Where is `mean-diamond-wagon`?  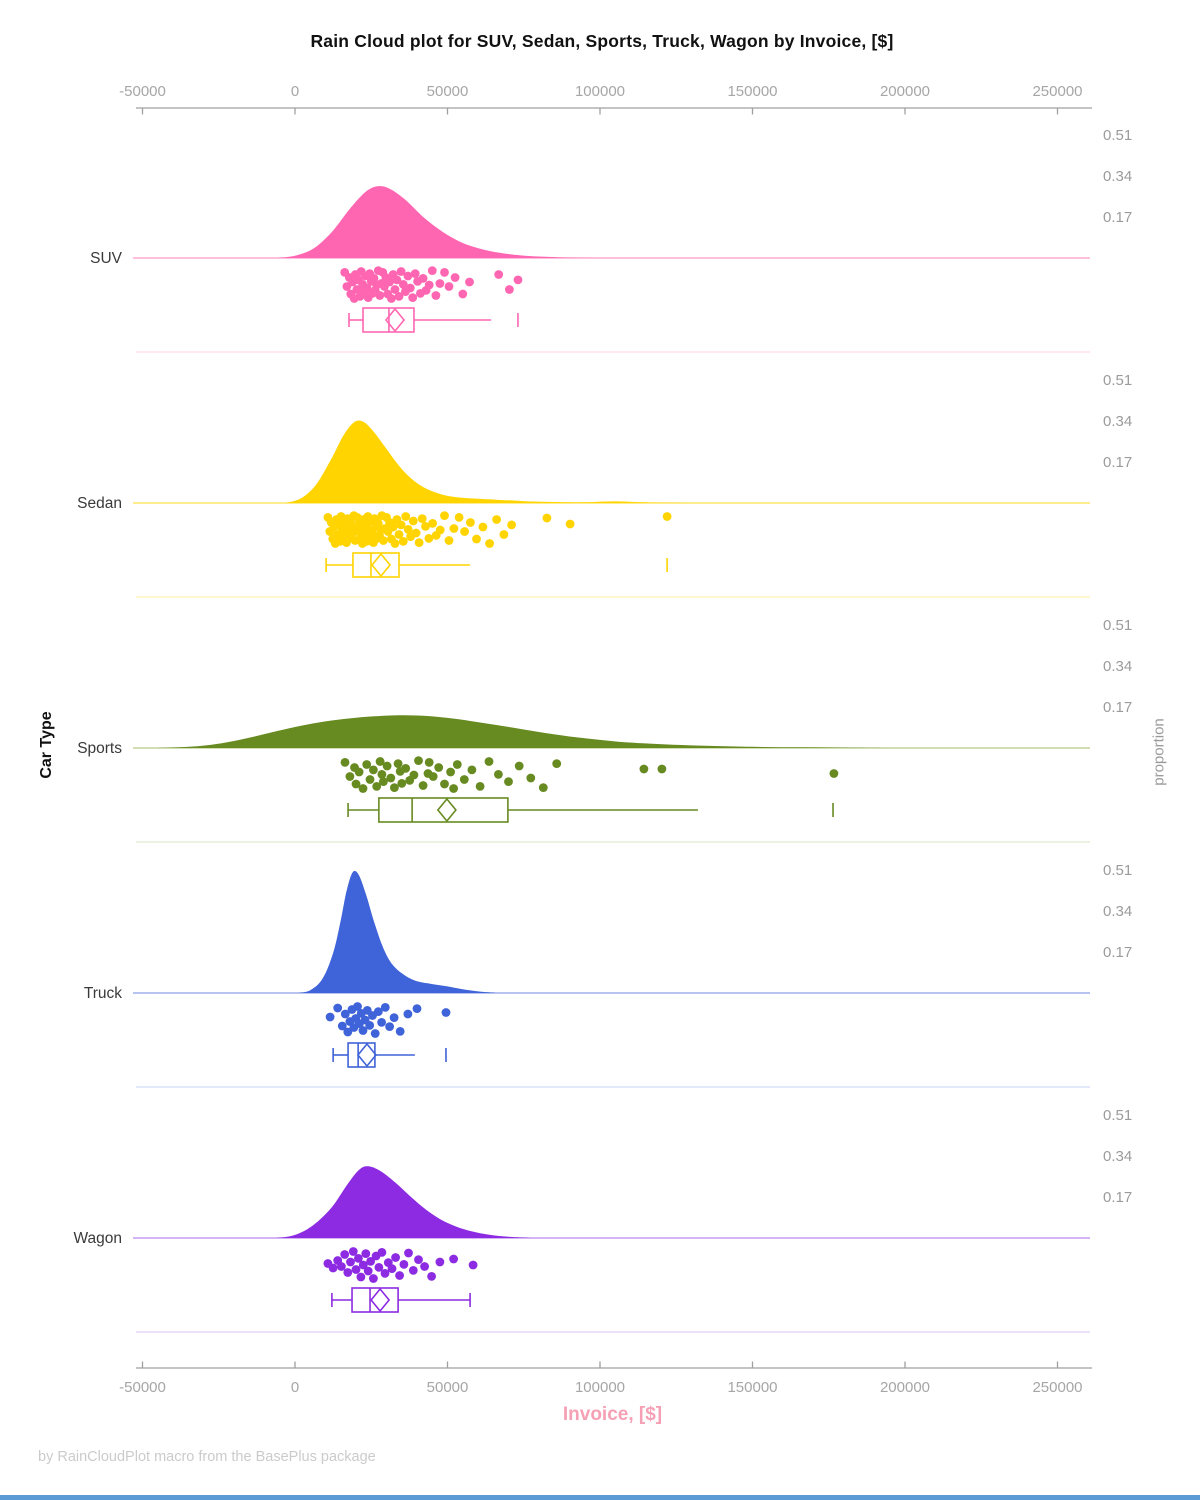 mean-diamond-wagon is located at coordinates (380, 1300).